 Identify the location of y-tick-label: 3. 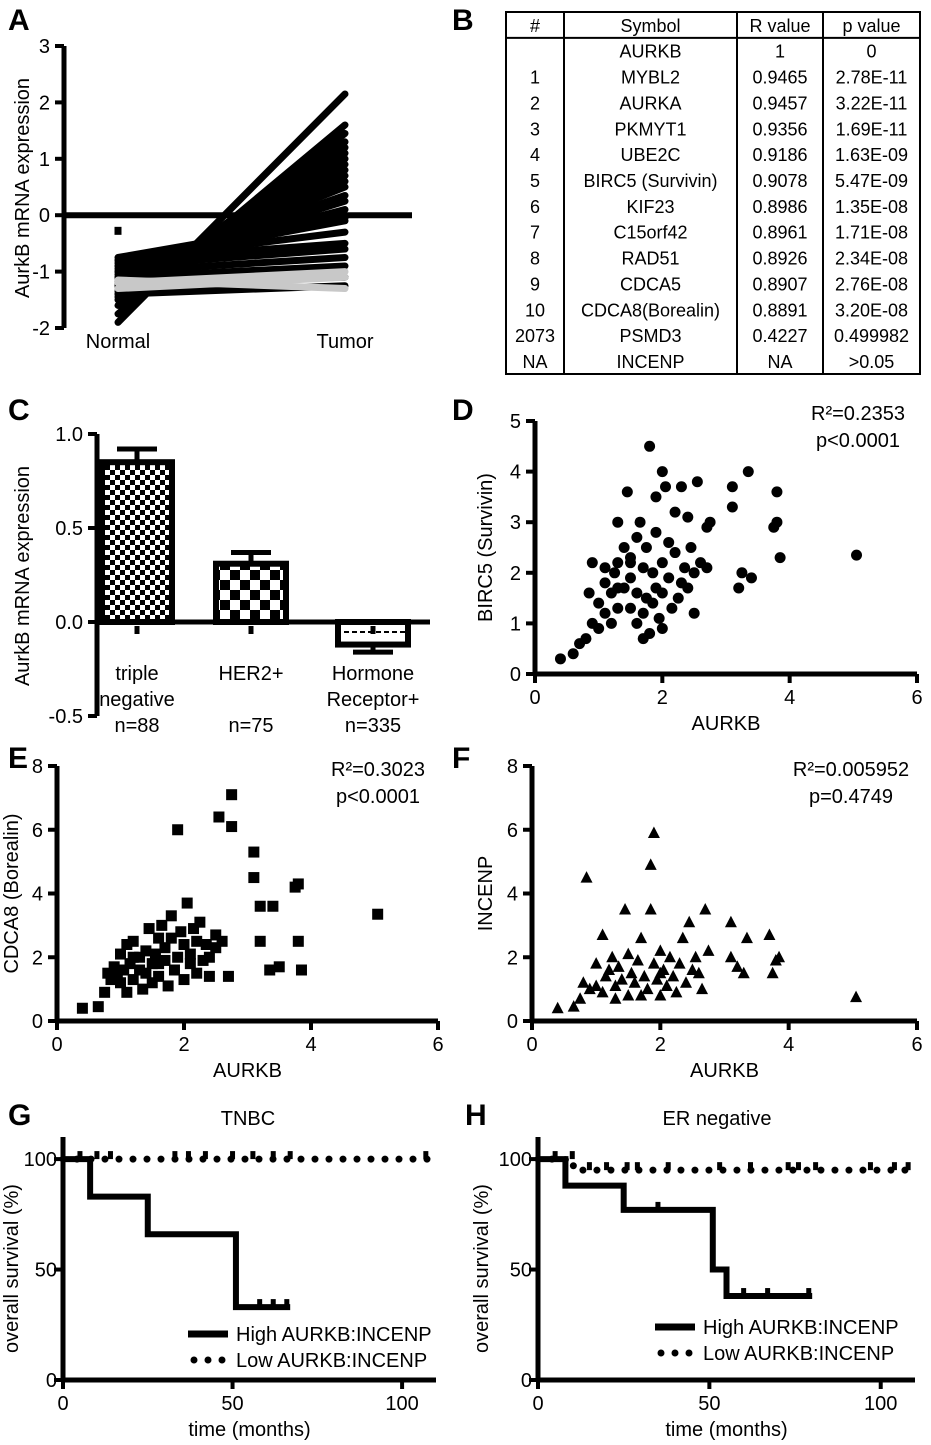
(44, 47).